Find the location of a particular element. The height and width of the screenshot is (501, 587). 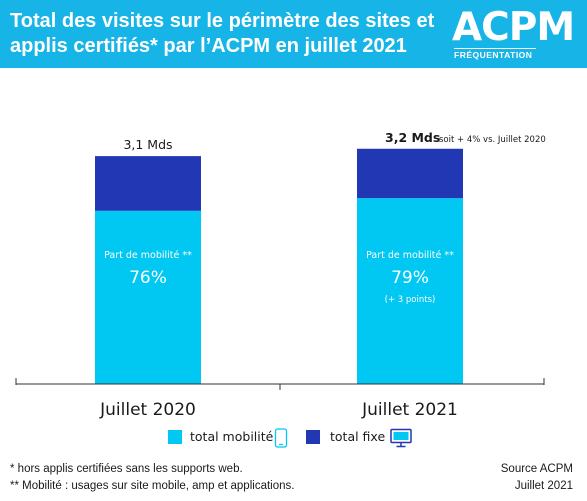

legend-label-mobile: total mobilité is located at coordinates (232, 436).